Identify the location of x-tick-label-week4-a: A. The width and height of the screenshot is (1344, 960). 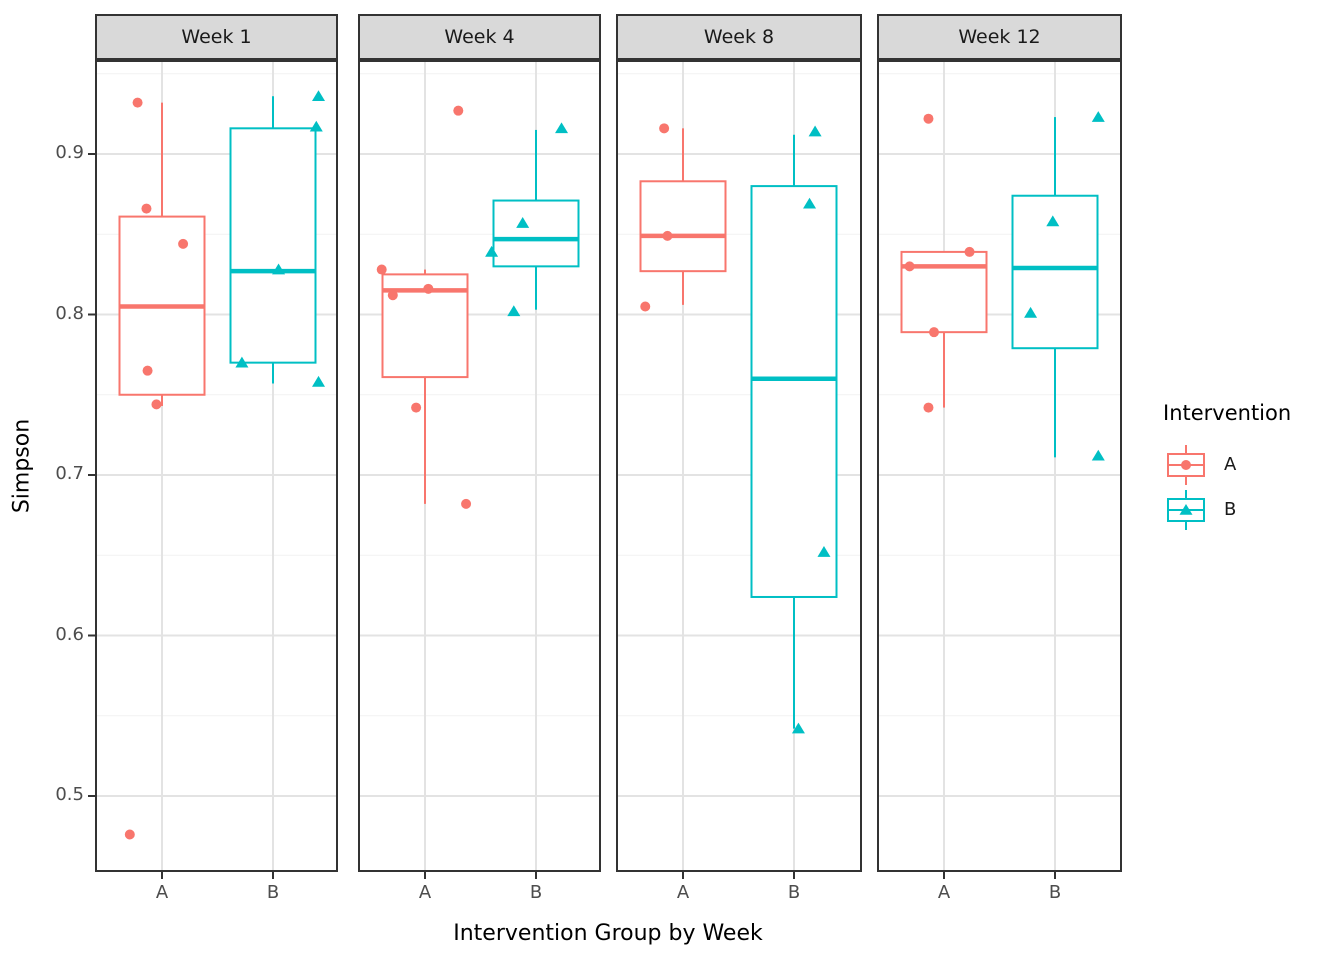
(425, 892).